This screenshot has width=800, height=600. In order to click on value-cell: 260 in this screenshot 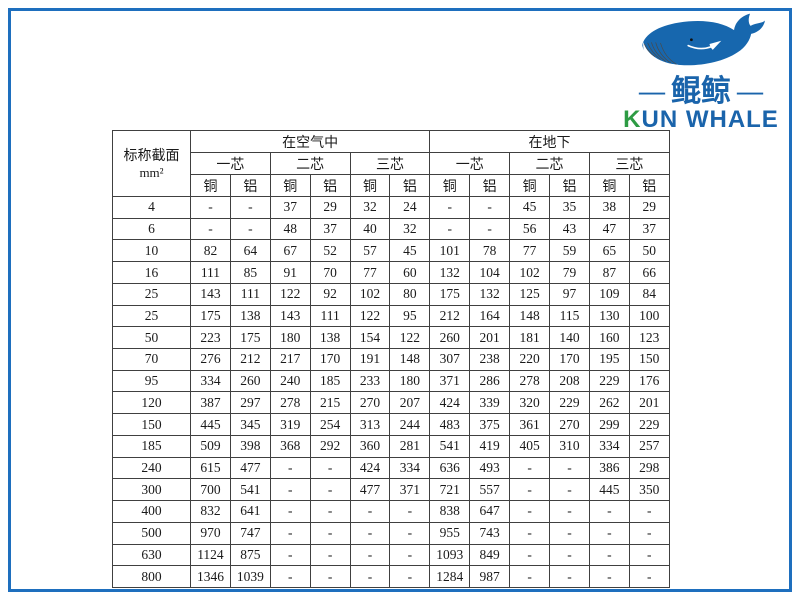, I will do `click(250, 381)`.